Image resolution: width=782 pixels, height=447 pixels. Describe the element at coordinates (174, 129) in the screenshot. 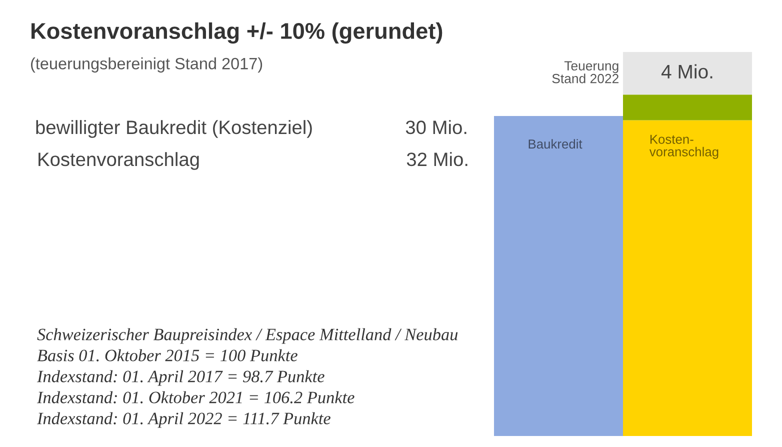

I see `text: bewilligter Baukredit (Kostenziel)` at that location.